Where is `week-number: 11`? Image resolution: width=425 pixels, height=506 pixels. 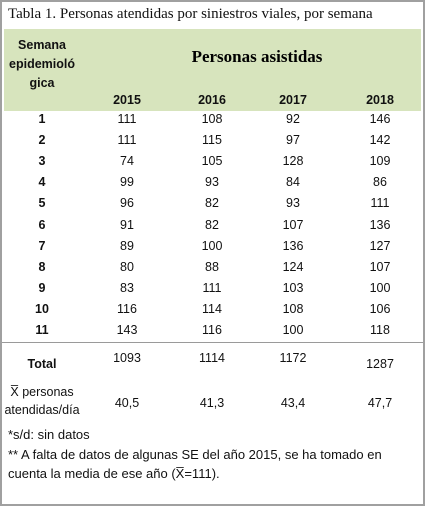 week-number: 11 is located at coordinates (42, 330).